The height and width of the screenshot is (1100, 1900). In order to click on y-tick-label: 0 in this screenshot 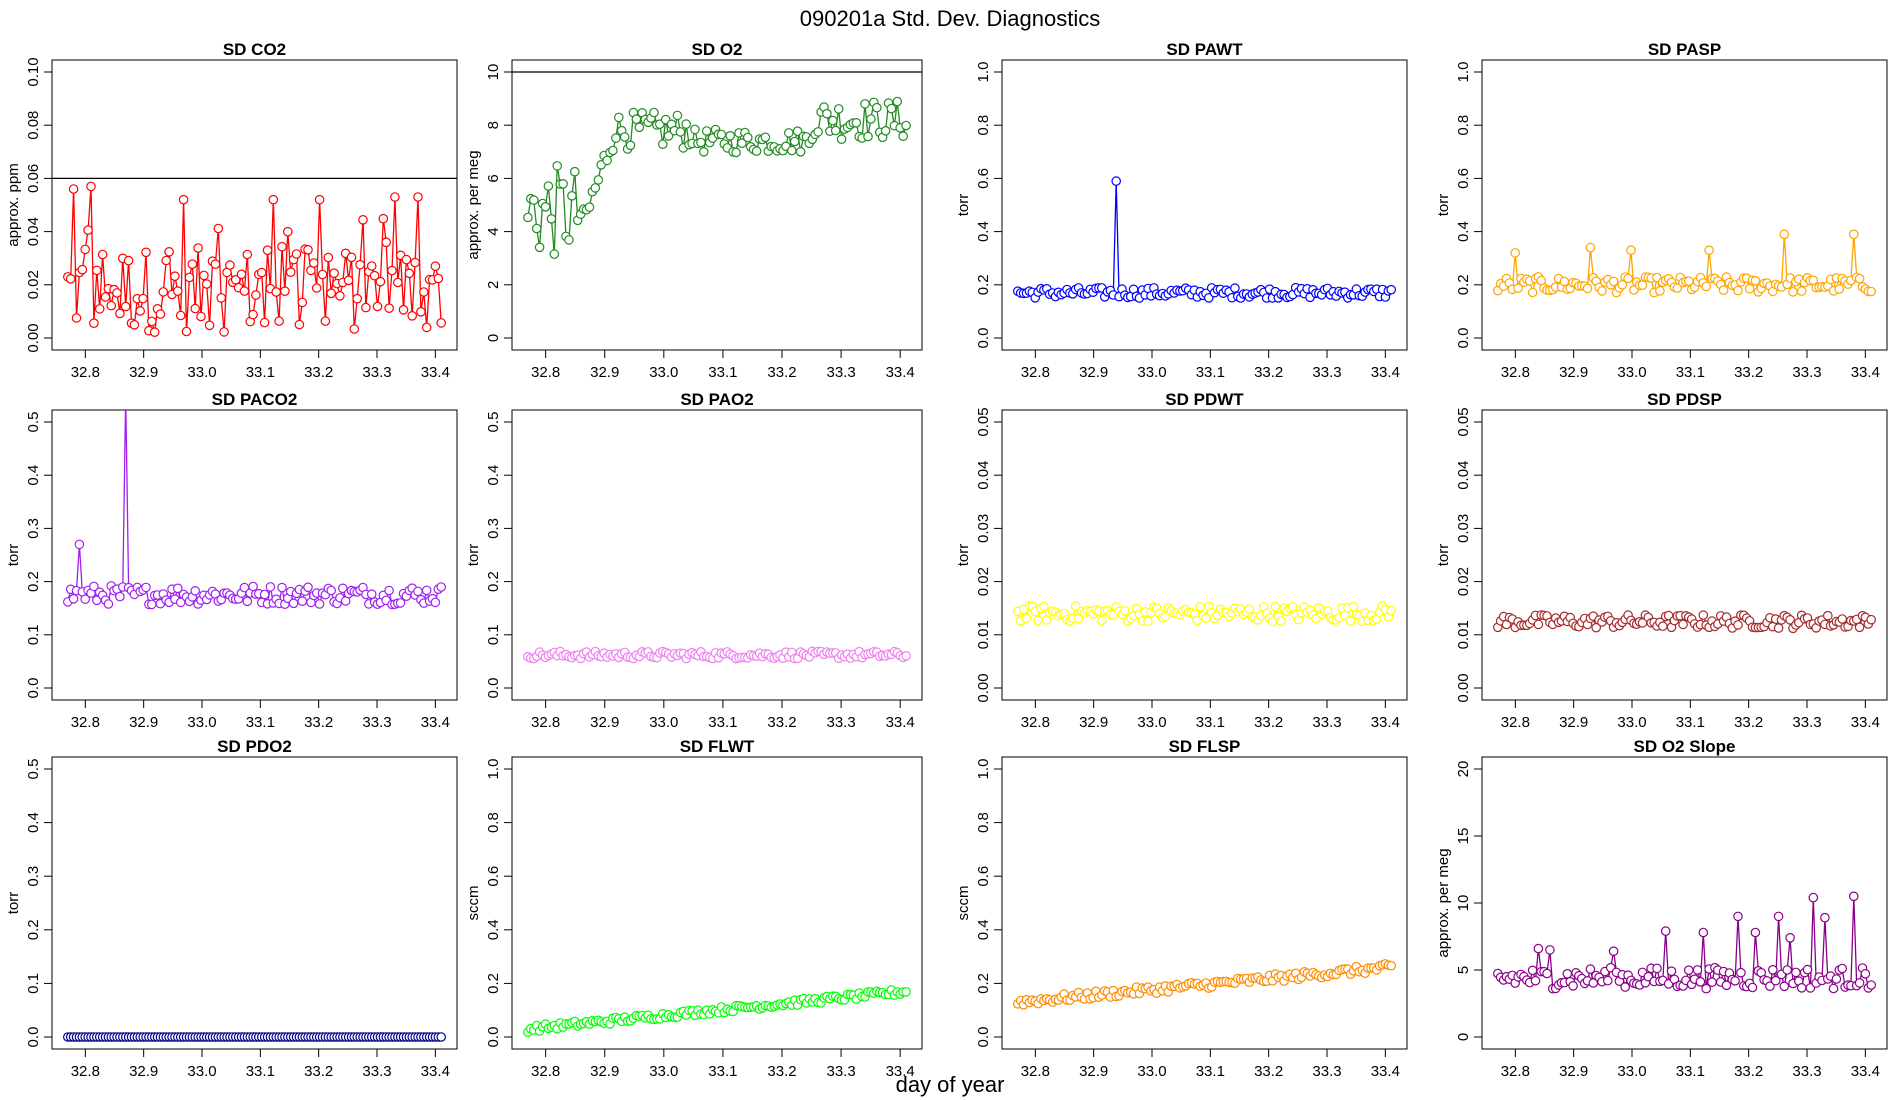, I will do `click(1463, 1037)`.